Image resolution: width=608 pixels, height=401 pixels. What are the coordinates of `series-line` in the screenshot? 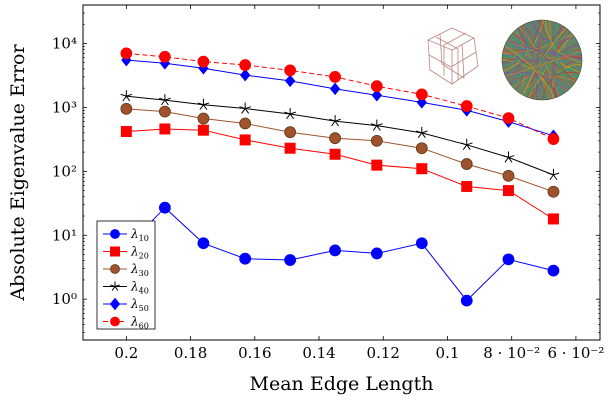 It's located at (340, 98).